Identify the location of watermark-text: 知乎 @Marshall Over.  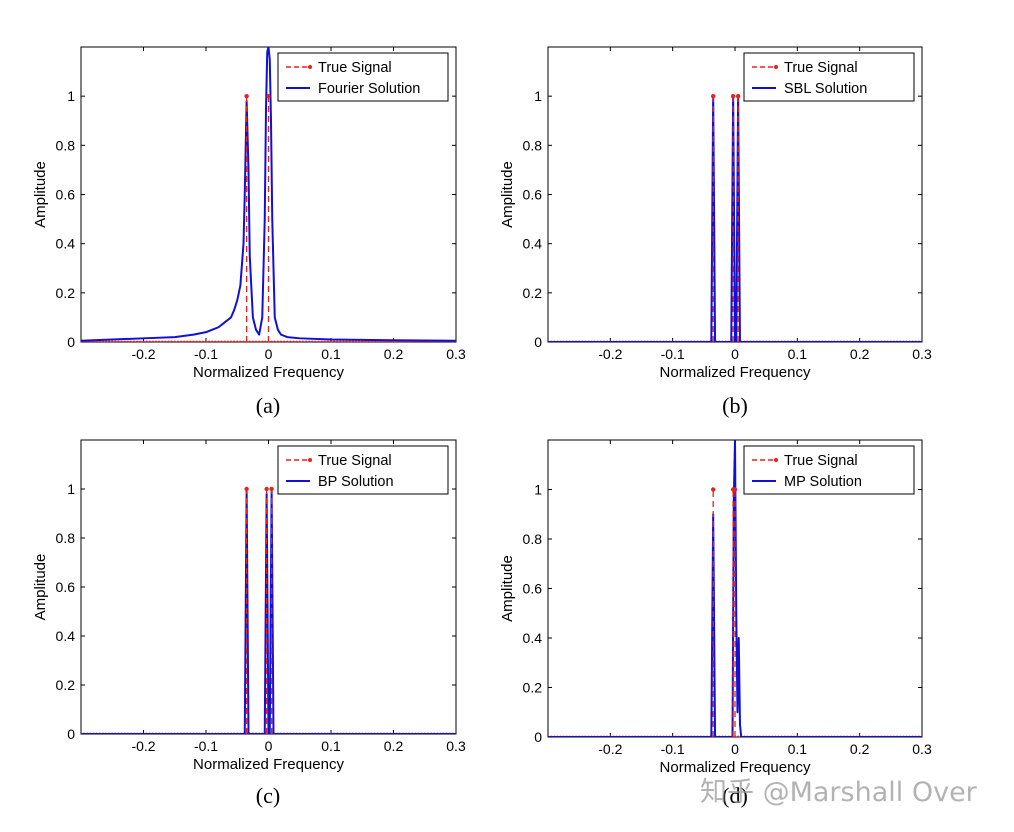
(838, 792).